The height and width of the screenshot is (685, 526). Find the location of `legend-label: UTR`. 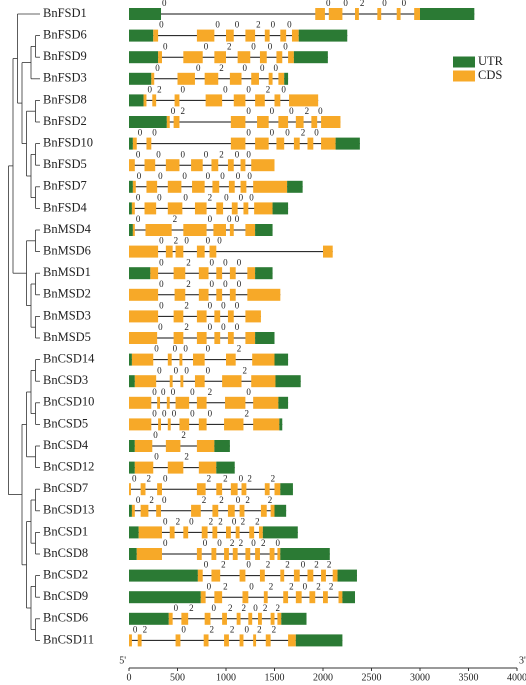

legend-label: UTR is located at coordinates (491, 61).